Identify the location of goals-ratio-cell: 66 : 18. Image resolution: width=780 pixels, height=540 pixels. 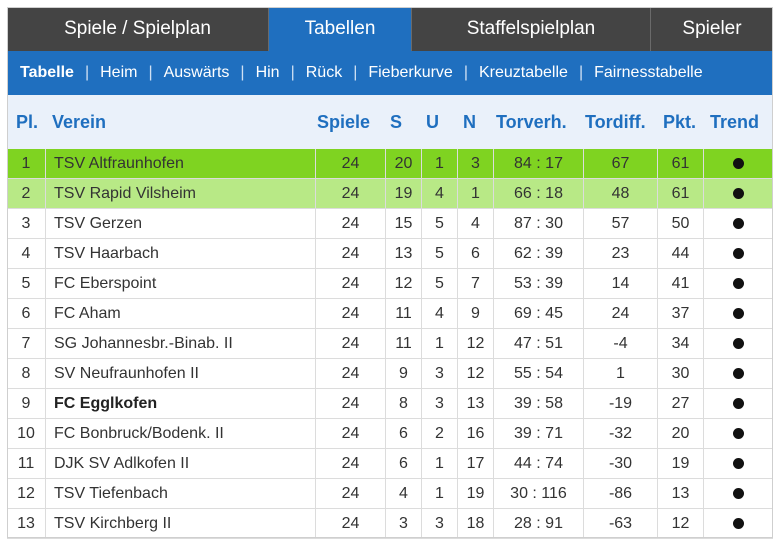
(538, 193).